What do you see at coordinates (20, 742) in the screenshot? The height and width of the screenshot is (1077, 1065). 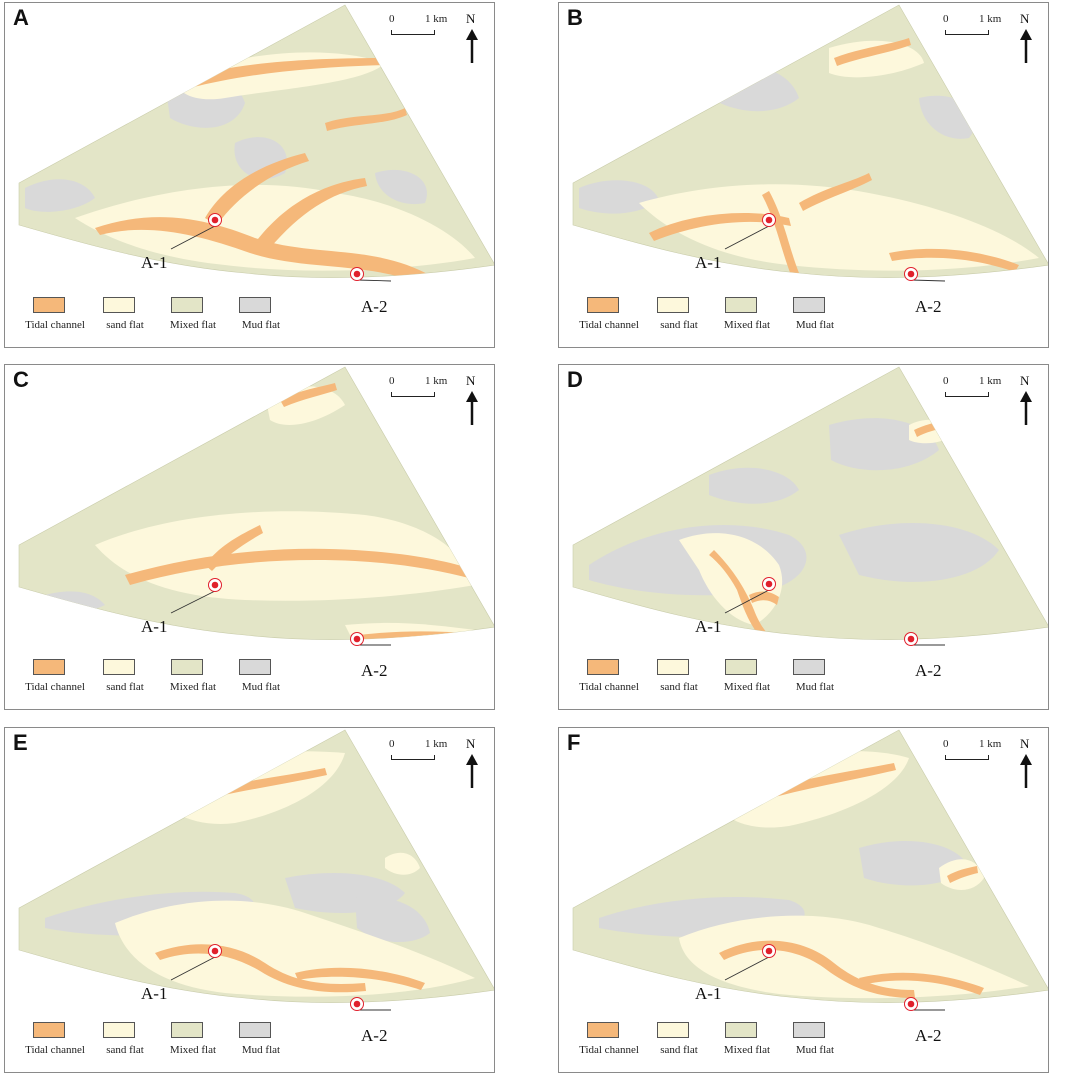 I see `panel-label: E` at bounding box center [20, 742].